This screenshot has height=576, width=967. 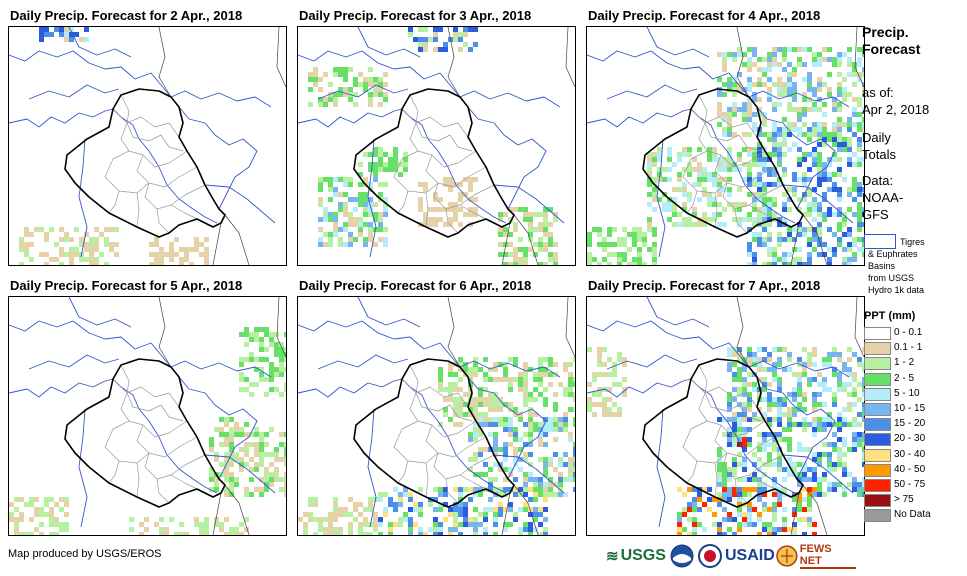 I want to click on map-credit: Map produced by USGS/EROS, so click(x=85, y=554).